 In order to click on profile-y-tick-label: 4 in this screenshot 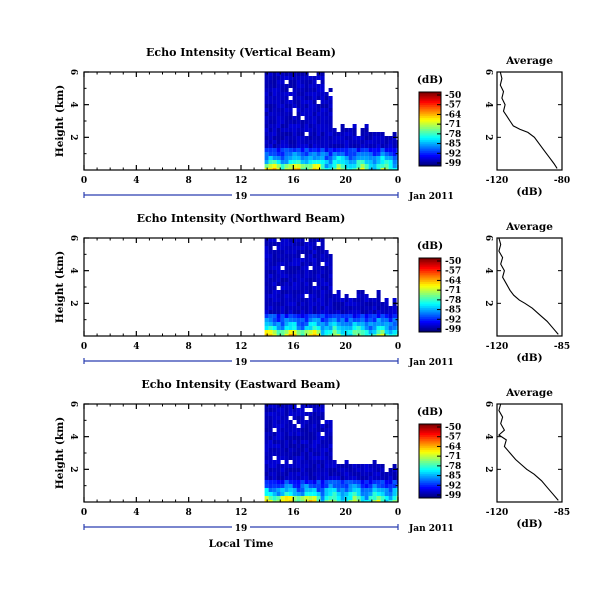, I will do `click(488, 271)`.